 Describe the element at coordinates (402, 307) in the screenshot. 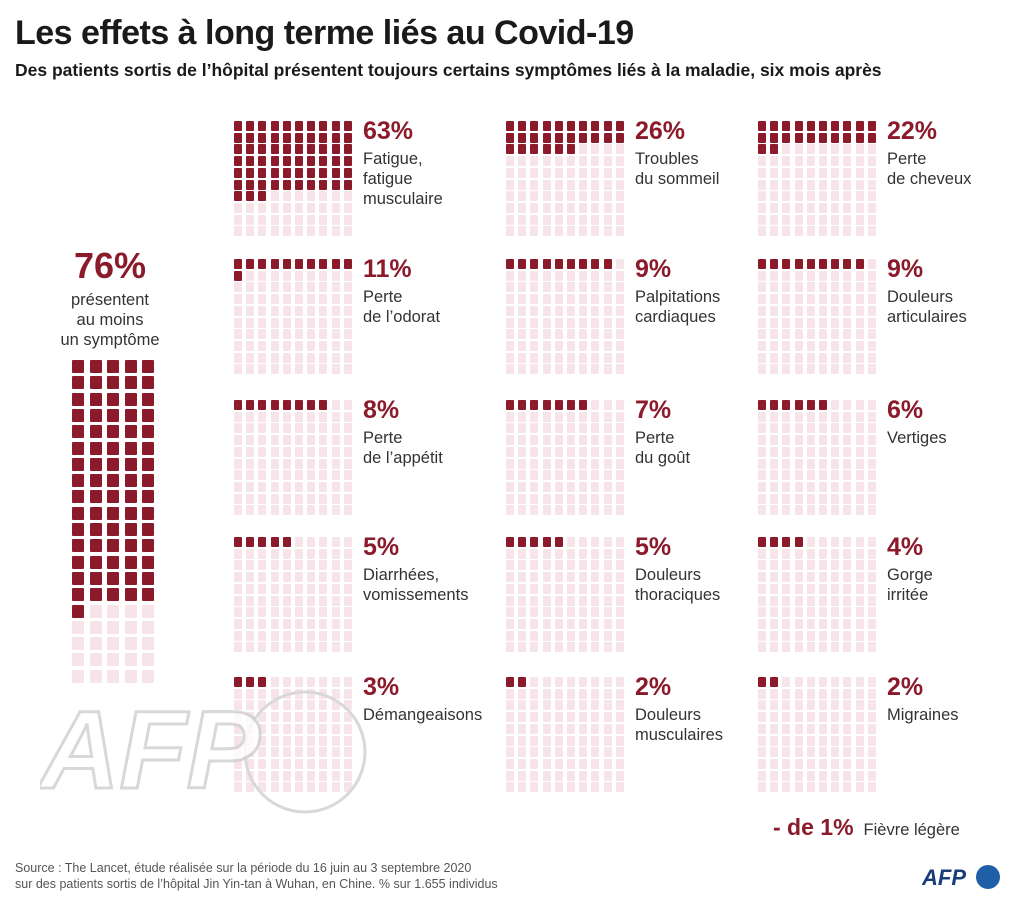

I see `symptom-label: Perte de l’odorat` at that location.